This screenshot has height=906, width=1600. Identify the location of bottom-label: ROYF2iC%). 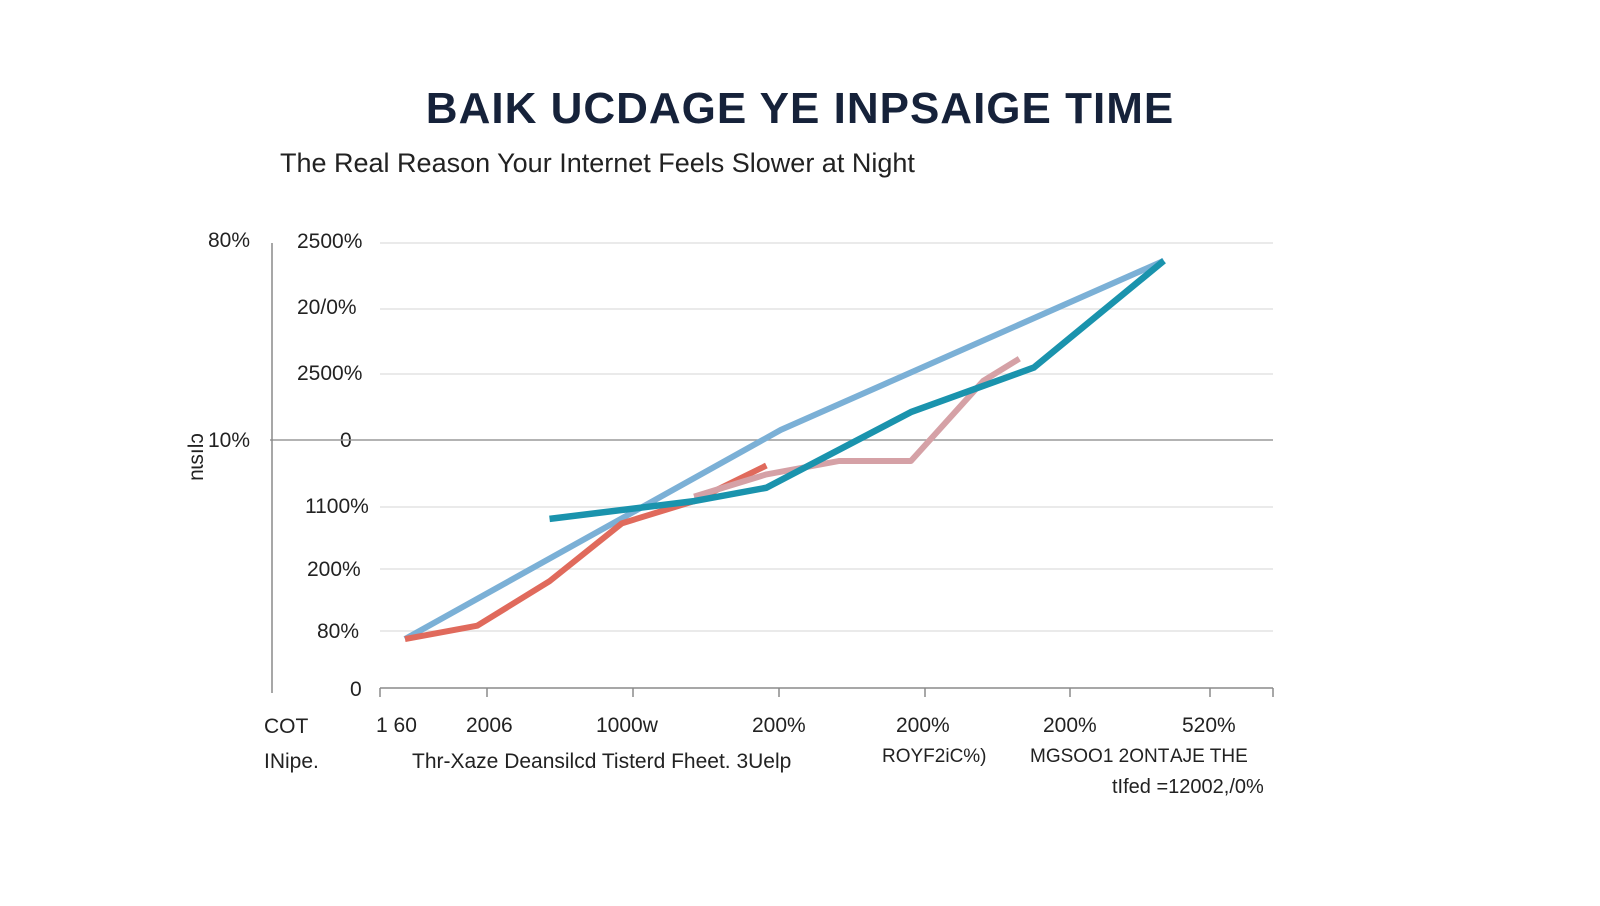
(934, 756).